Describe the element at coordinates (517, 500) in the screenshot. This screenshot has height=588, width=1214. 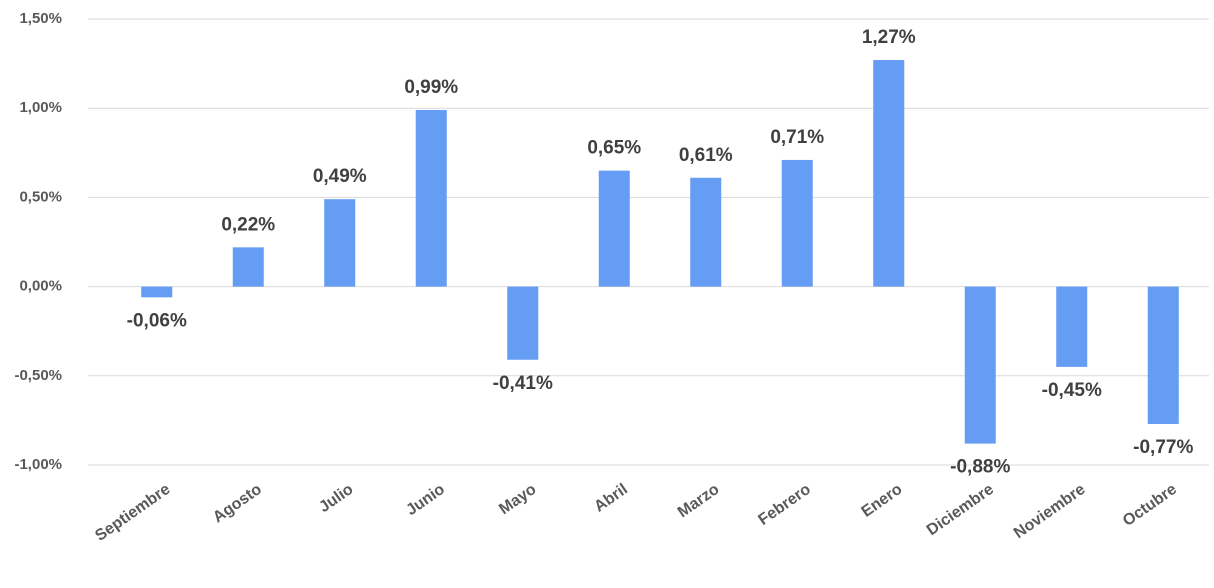
I see `x-tick-label: Mayo` at that location.